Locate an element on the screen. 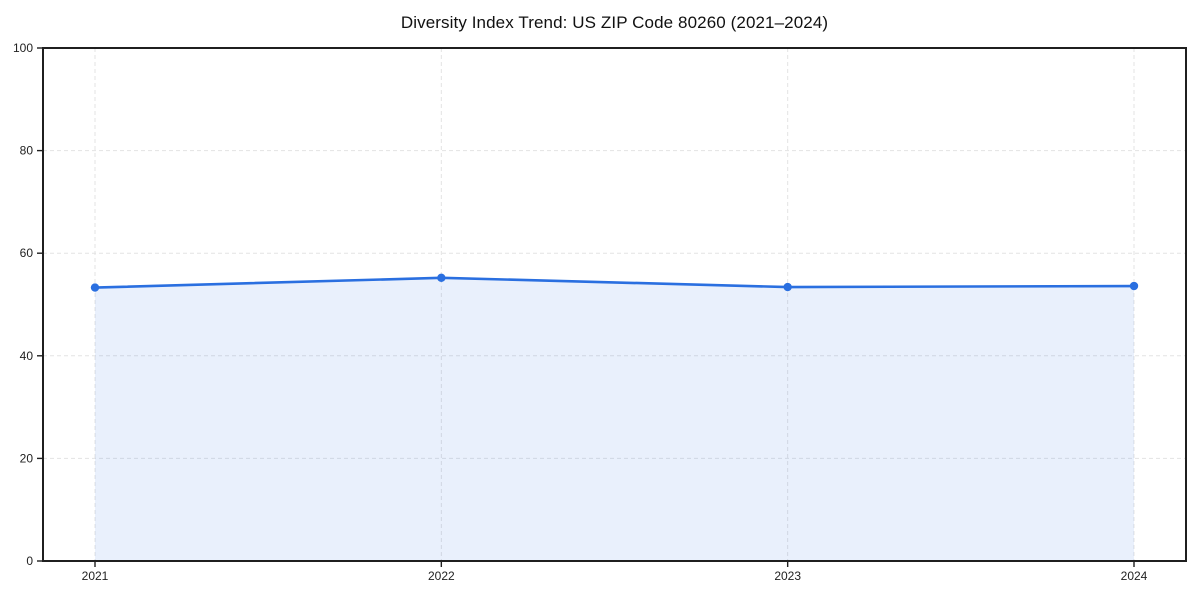 Image resolution: width=1200 pixels, height=600 pixels. x-tick-label: 2021 is located at coordinates (95, 576).